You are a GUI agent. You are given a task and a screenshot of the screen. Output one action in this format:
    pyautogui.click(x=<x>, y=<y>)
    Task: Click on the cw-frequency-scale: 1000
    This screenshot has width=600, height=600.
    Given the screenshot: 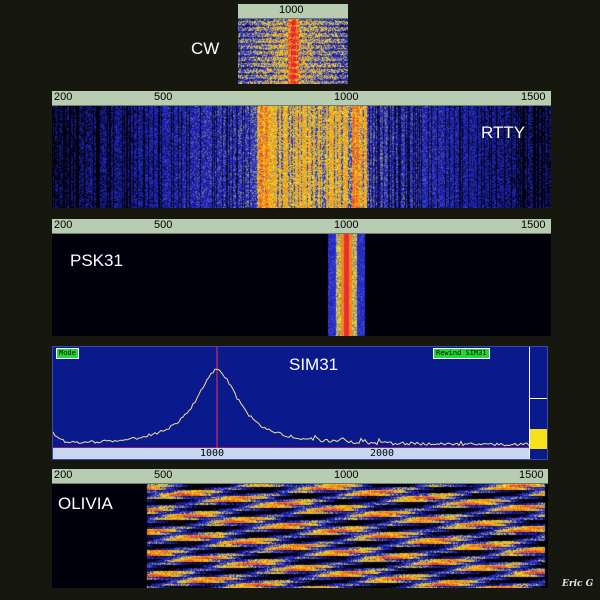 What is the action you would take?
    pyautogui.click(x=293, y=11)
    